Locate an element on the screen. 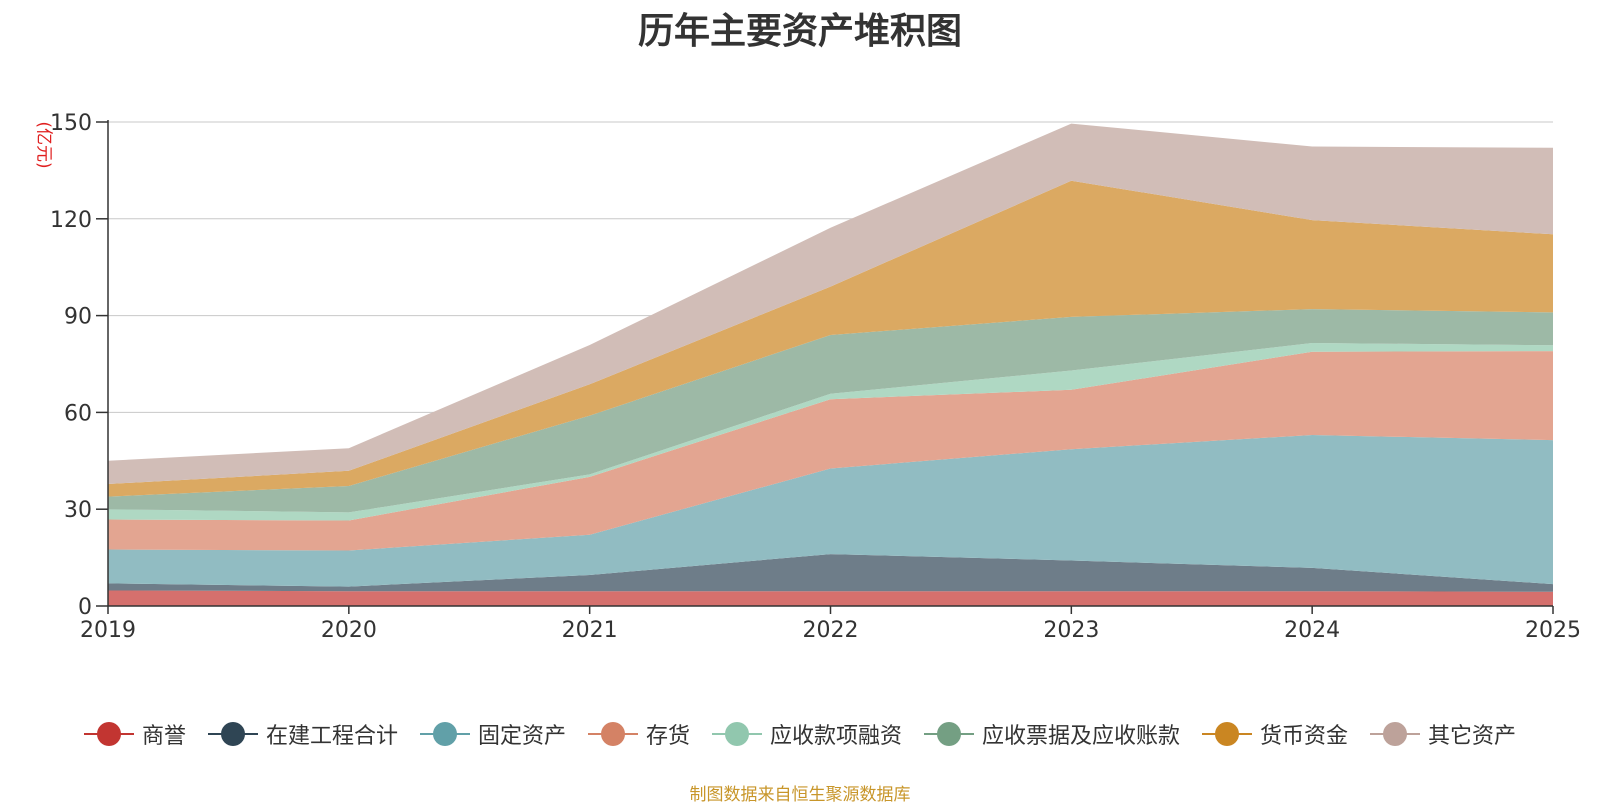 This screenshot has height=805, width=1600. legend-item-0: 商誉 is located at coordinates (134, 734).